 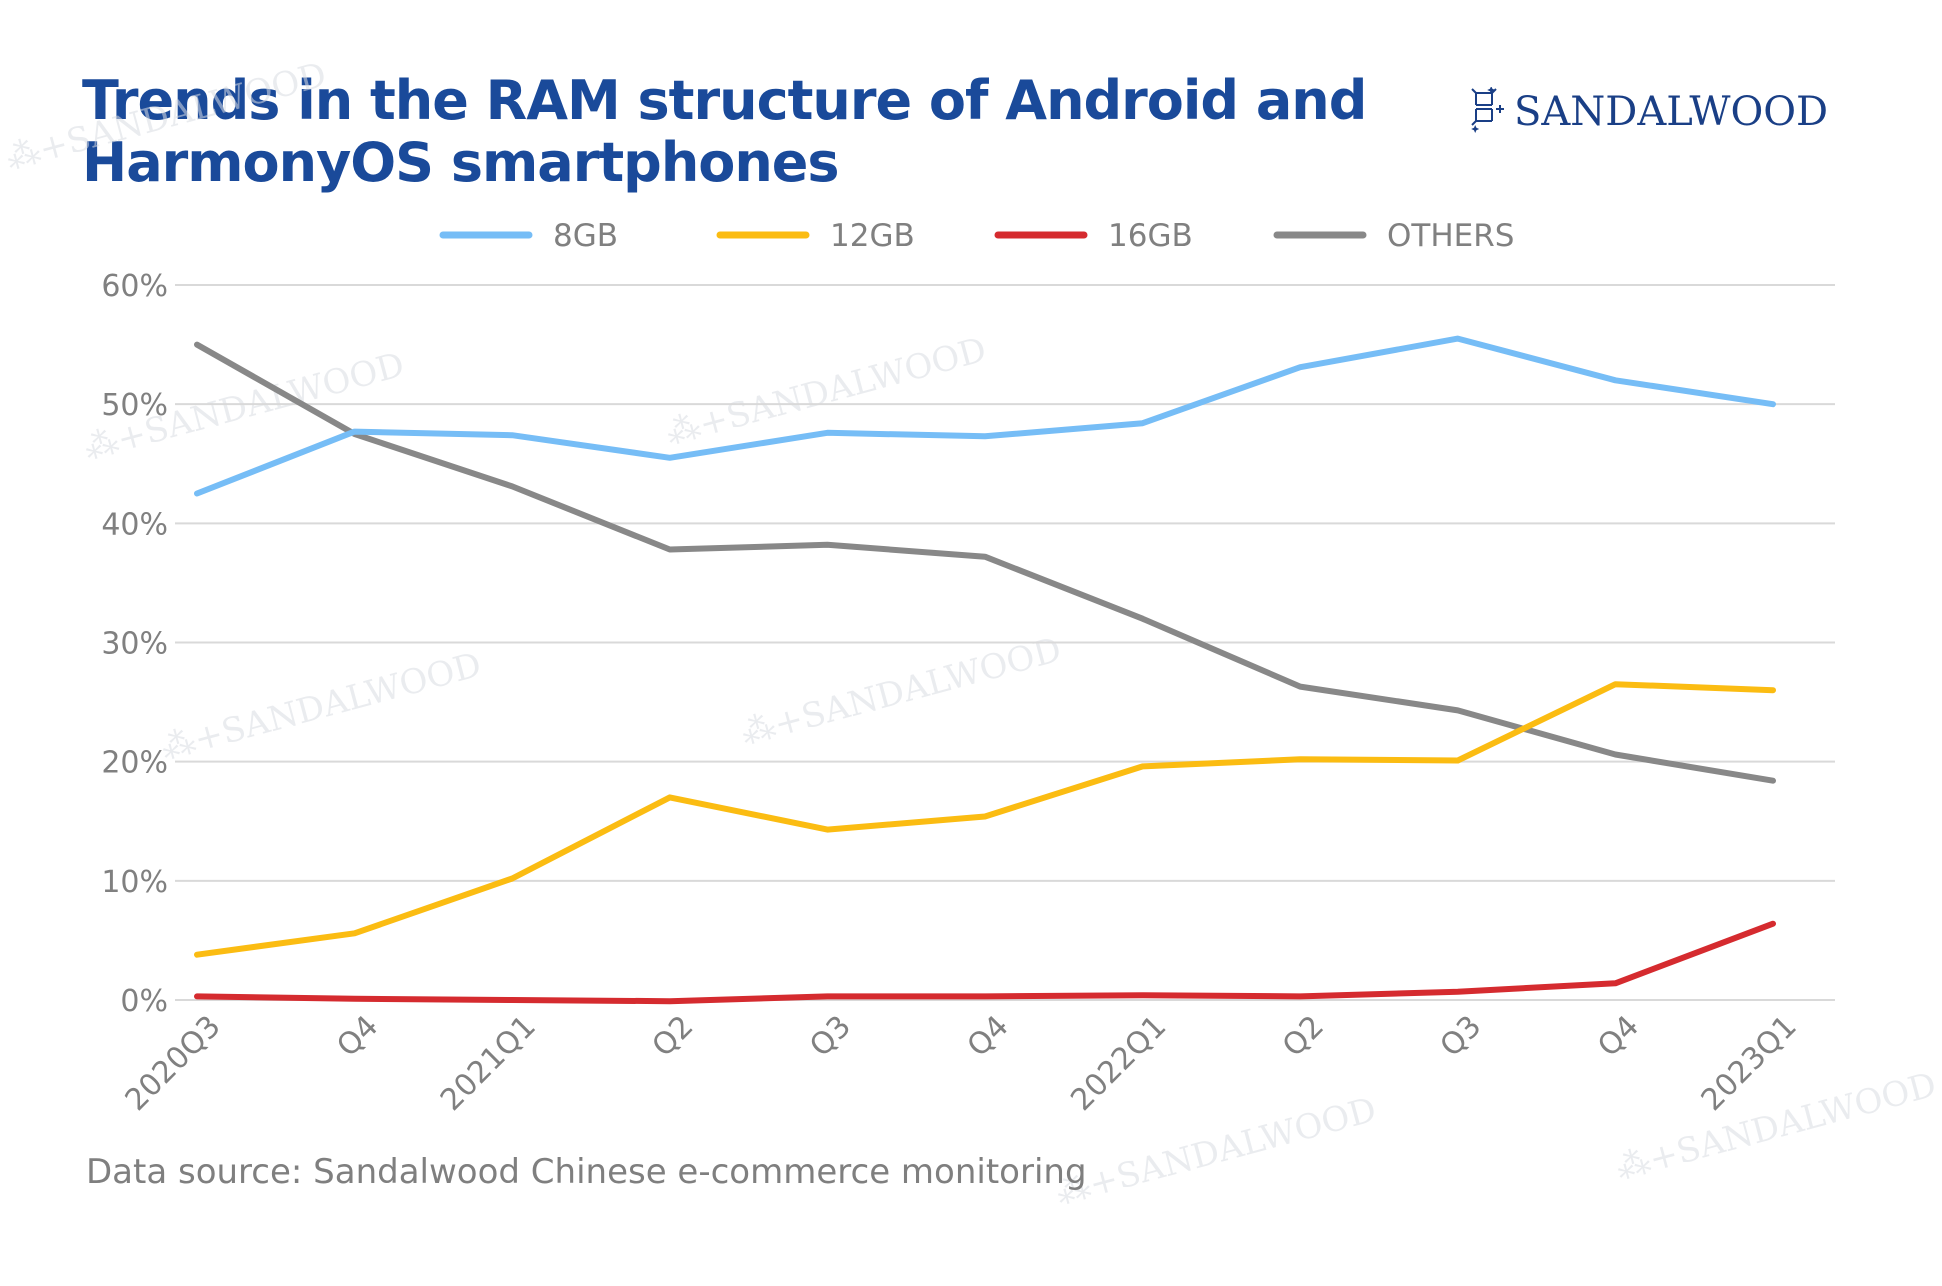 I want to click on x-axis-tick-labels: 2020Q3 Q4 2021Q1 Q2 Q3 Q4 2022Q1 Q2 Q3 Q4 2023Q1, so click(x=961, y=1063).